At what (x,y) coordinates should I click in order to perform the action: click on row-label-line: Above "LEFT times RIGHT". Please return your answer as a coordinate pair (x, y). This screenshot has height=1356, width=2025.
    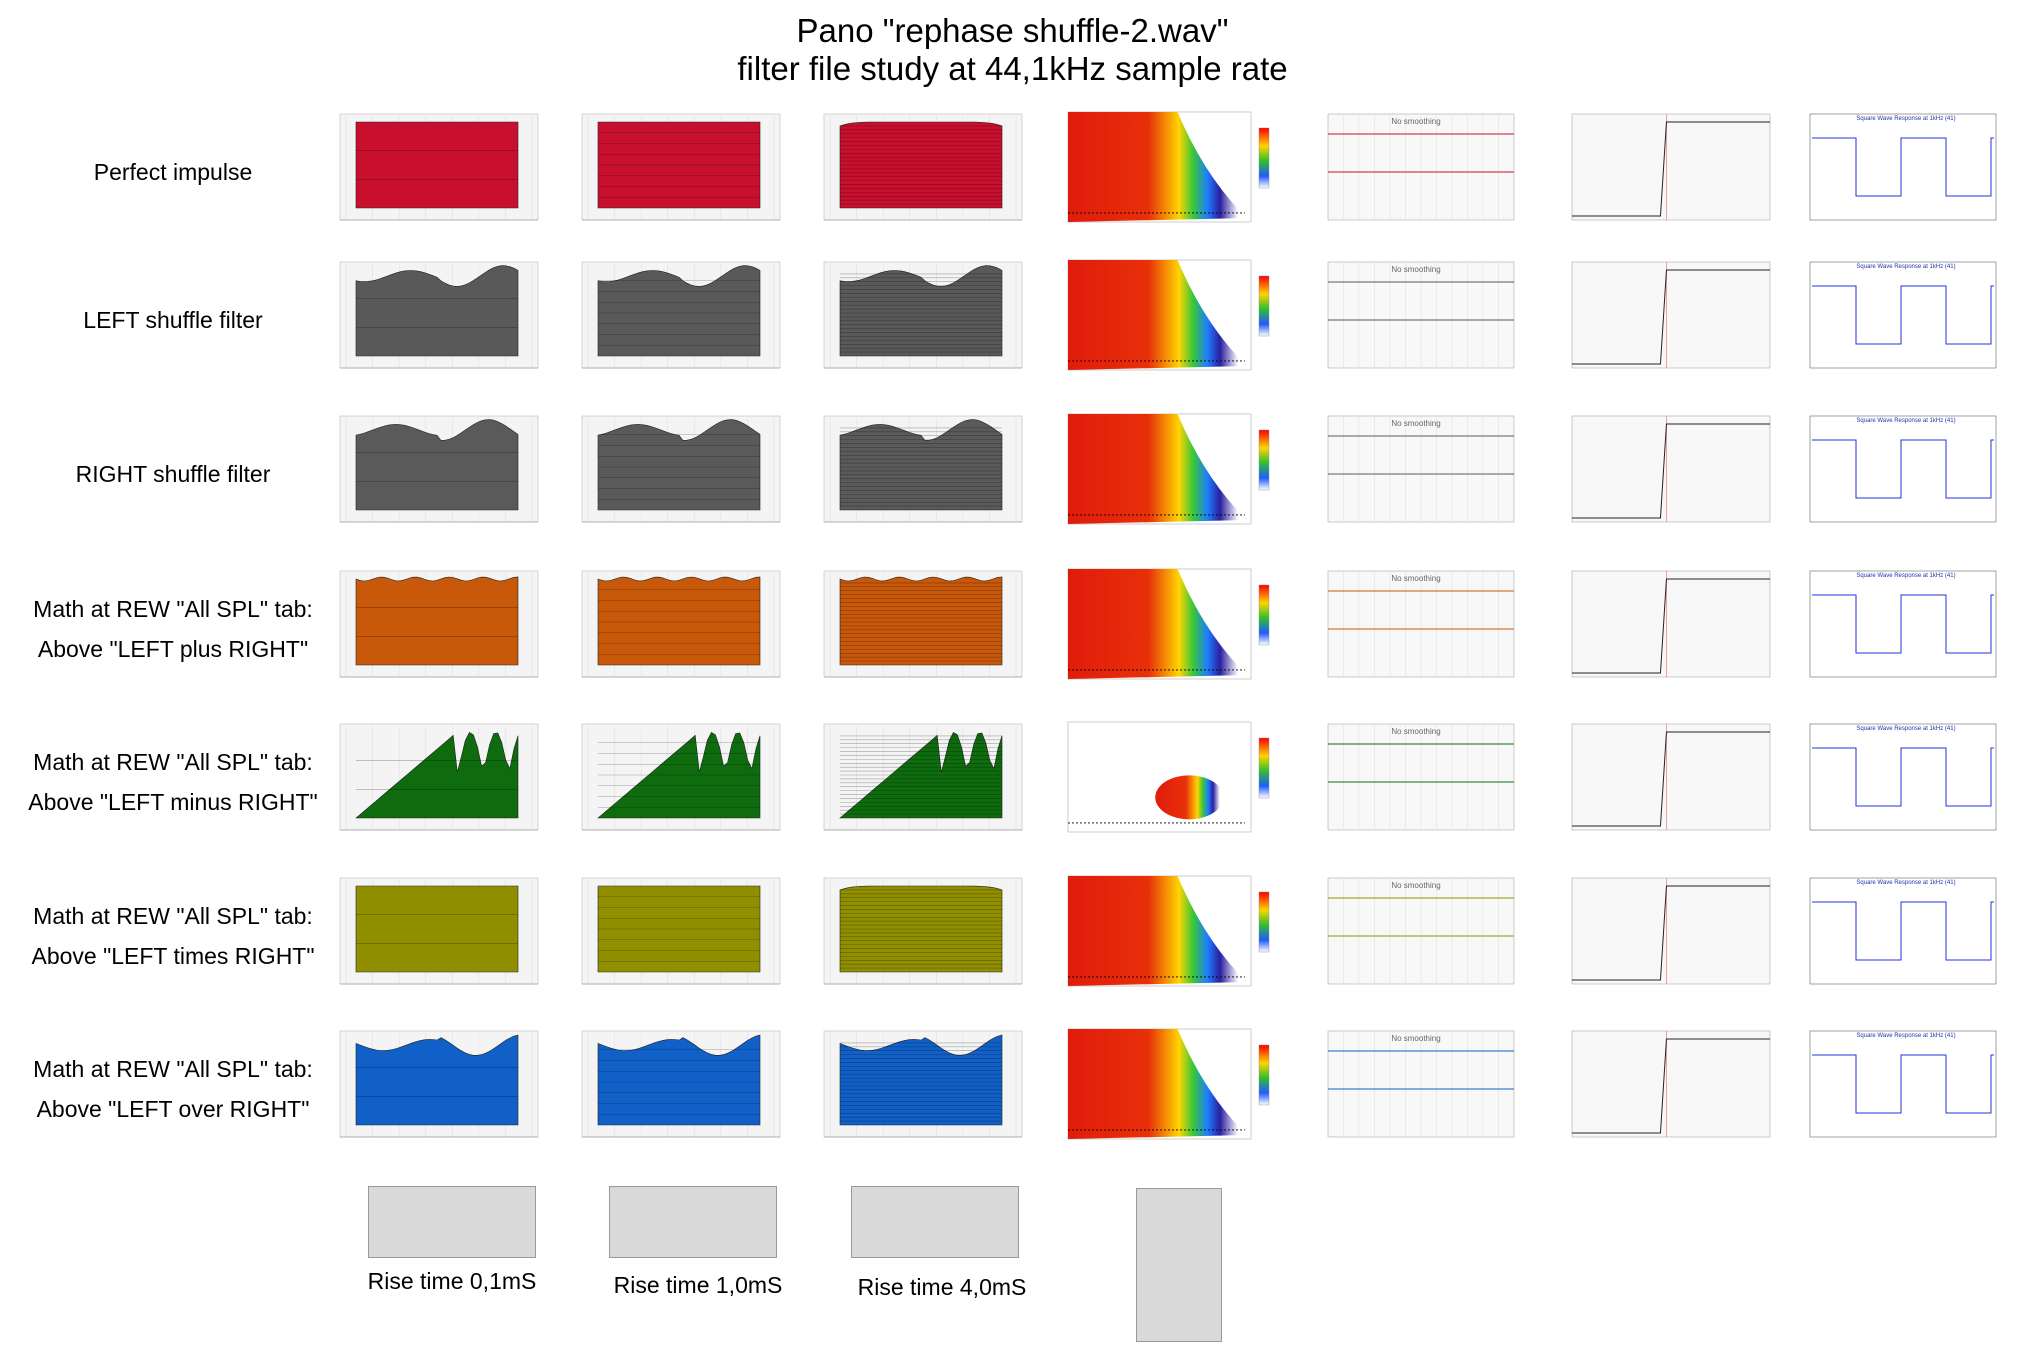
    Looking at the image, I should click on (173, 956).